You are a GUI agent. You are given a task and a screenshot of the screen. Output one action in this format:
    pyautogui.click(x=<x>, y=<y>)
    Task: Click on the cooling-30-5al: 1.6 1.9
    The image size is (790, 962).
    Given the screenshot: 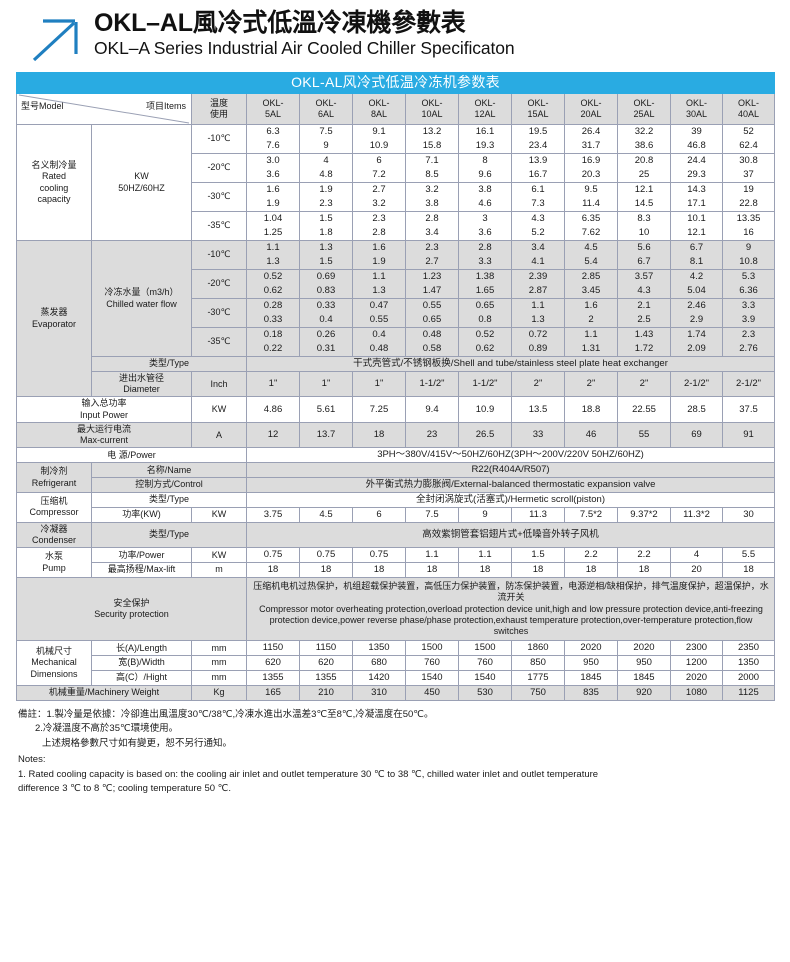 What is the action you would take?
    pyautogui.click(x=273, y=197)
    